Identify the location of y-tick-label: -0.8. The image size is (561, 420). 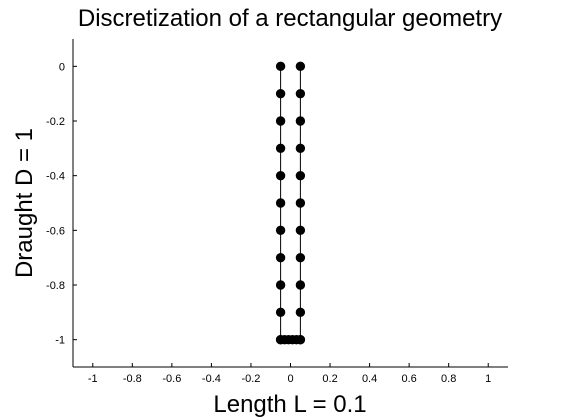
(55, 286).